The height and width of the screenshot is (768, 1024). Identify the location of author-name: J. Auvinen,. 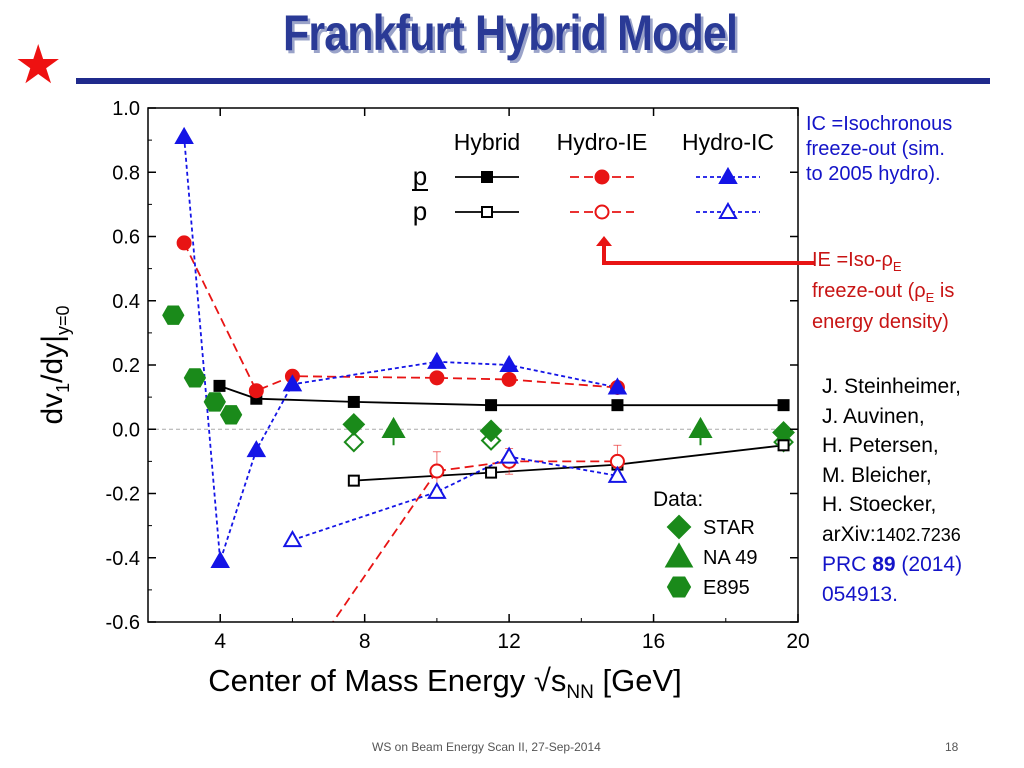
(873, 416).